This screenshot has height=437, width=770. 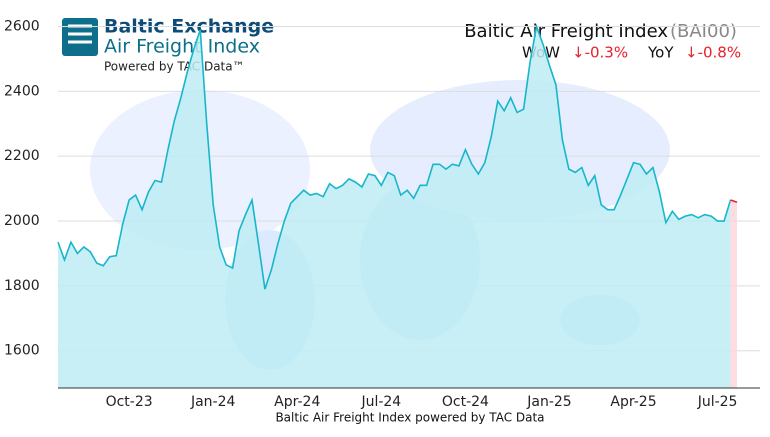 I want to click on wow-value: ↓-0.3%, so click(x=600, y=53).